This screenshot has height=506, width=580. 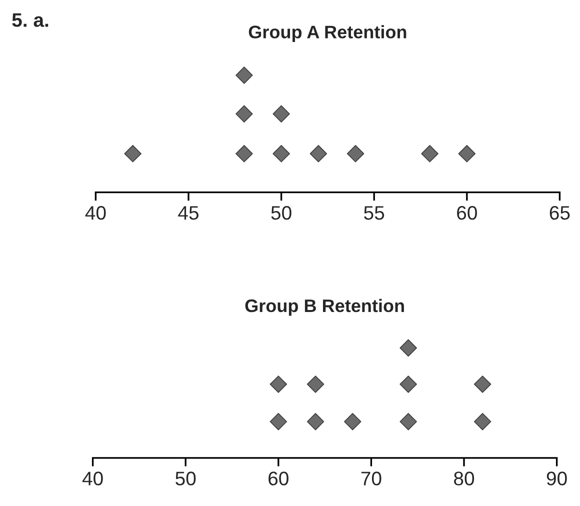 What do you see at coordinates (556, 479) in the screenshot?
I see `x-tick-label: 90` at bounding box center [556, 479].